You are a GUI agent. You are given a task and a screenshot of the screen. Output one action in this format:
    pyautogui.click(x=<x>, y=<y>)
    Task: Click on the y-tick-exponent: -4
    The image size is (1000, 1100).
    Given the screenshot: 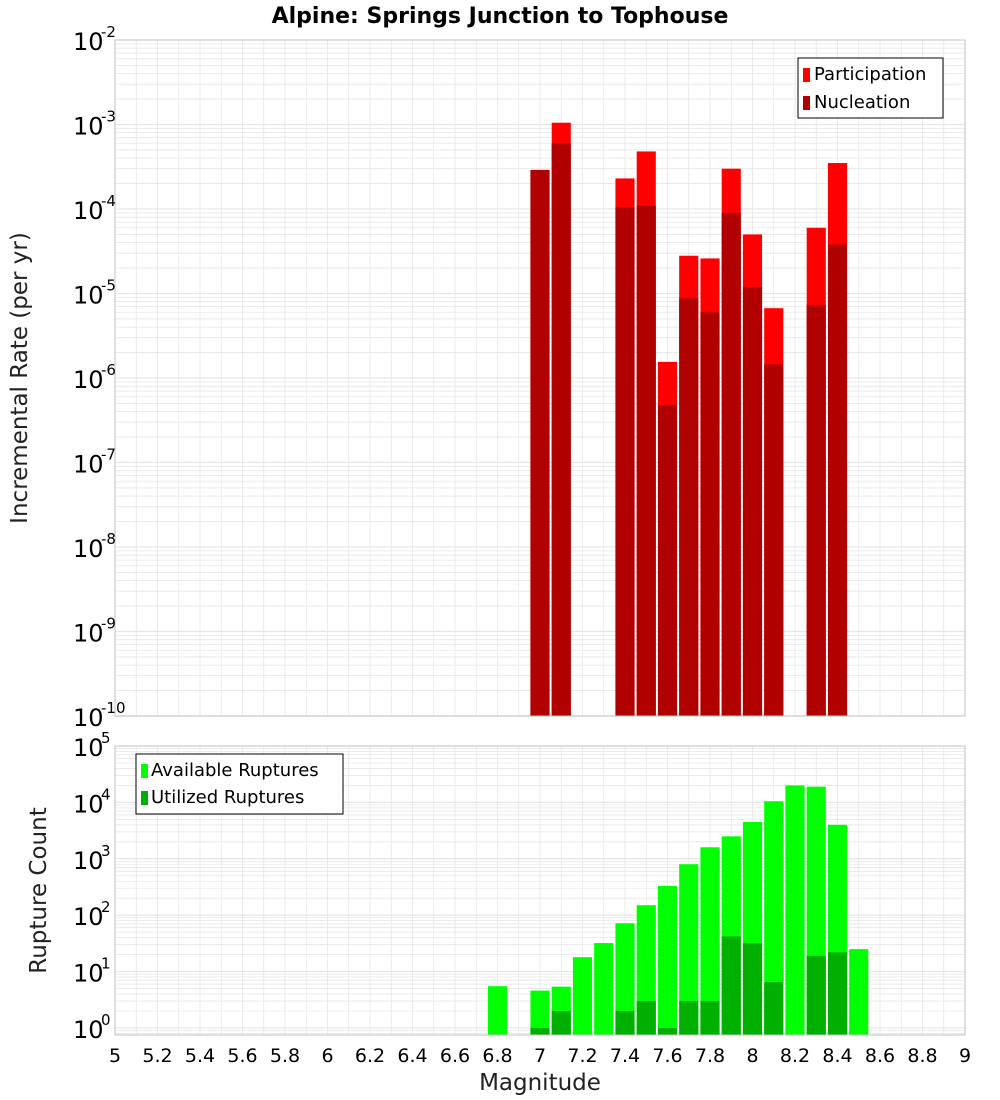 What is the action you would take?
    pyautogui.click(x=108, y=201)
    